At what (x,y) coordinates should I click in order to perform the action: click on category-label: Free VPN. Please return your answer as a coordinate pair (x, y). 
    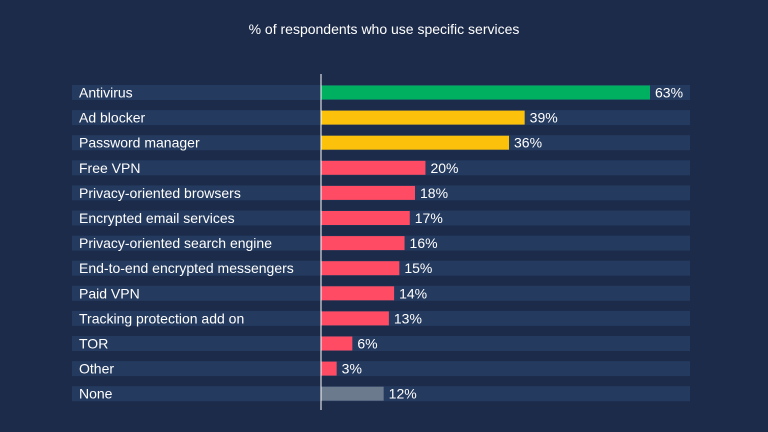
    Looking at the image, I should click on (109, 168).